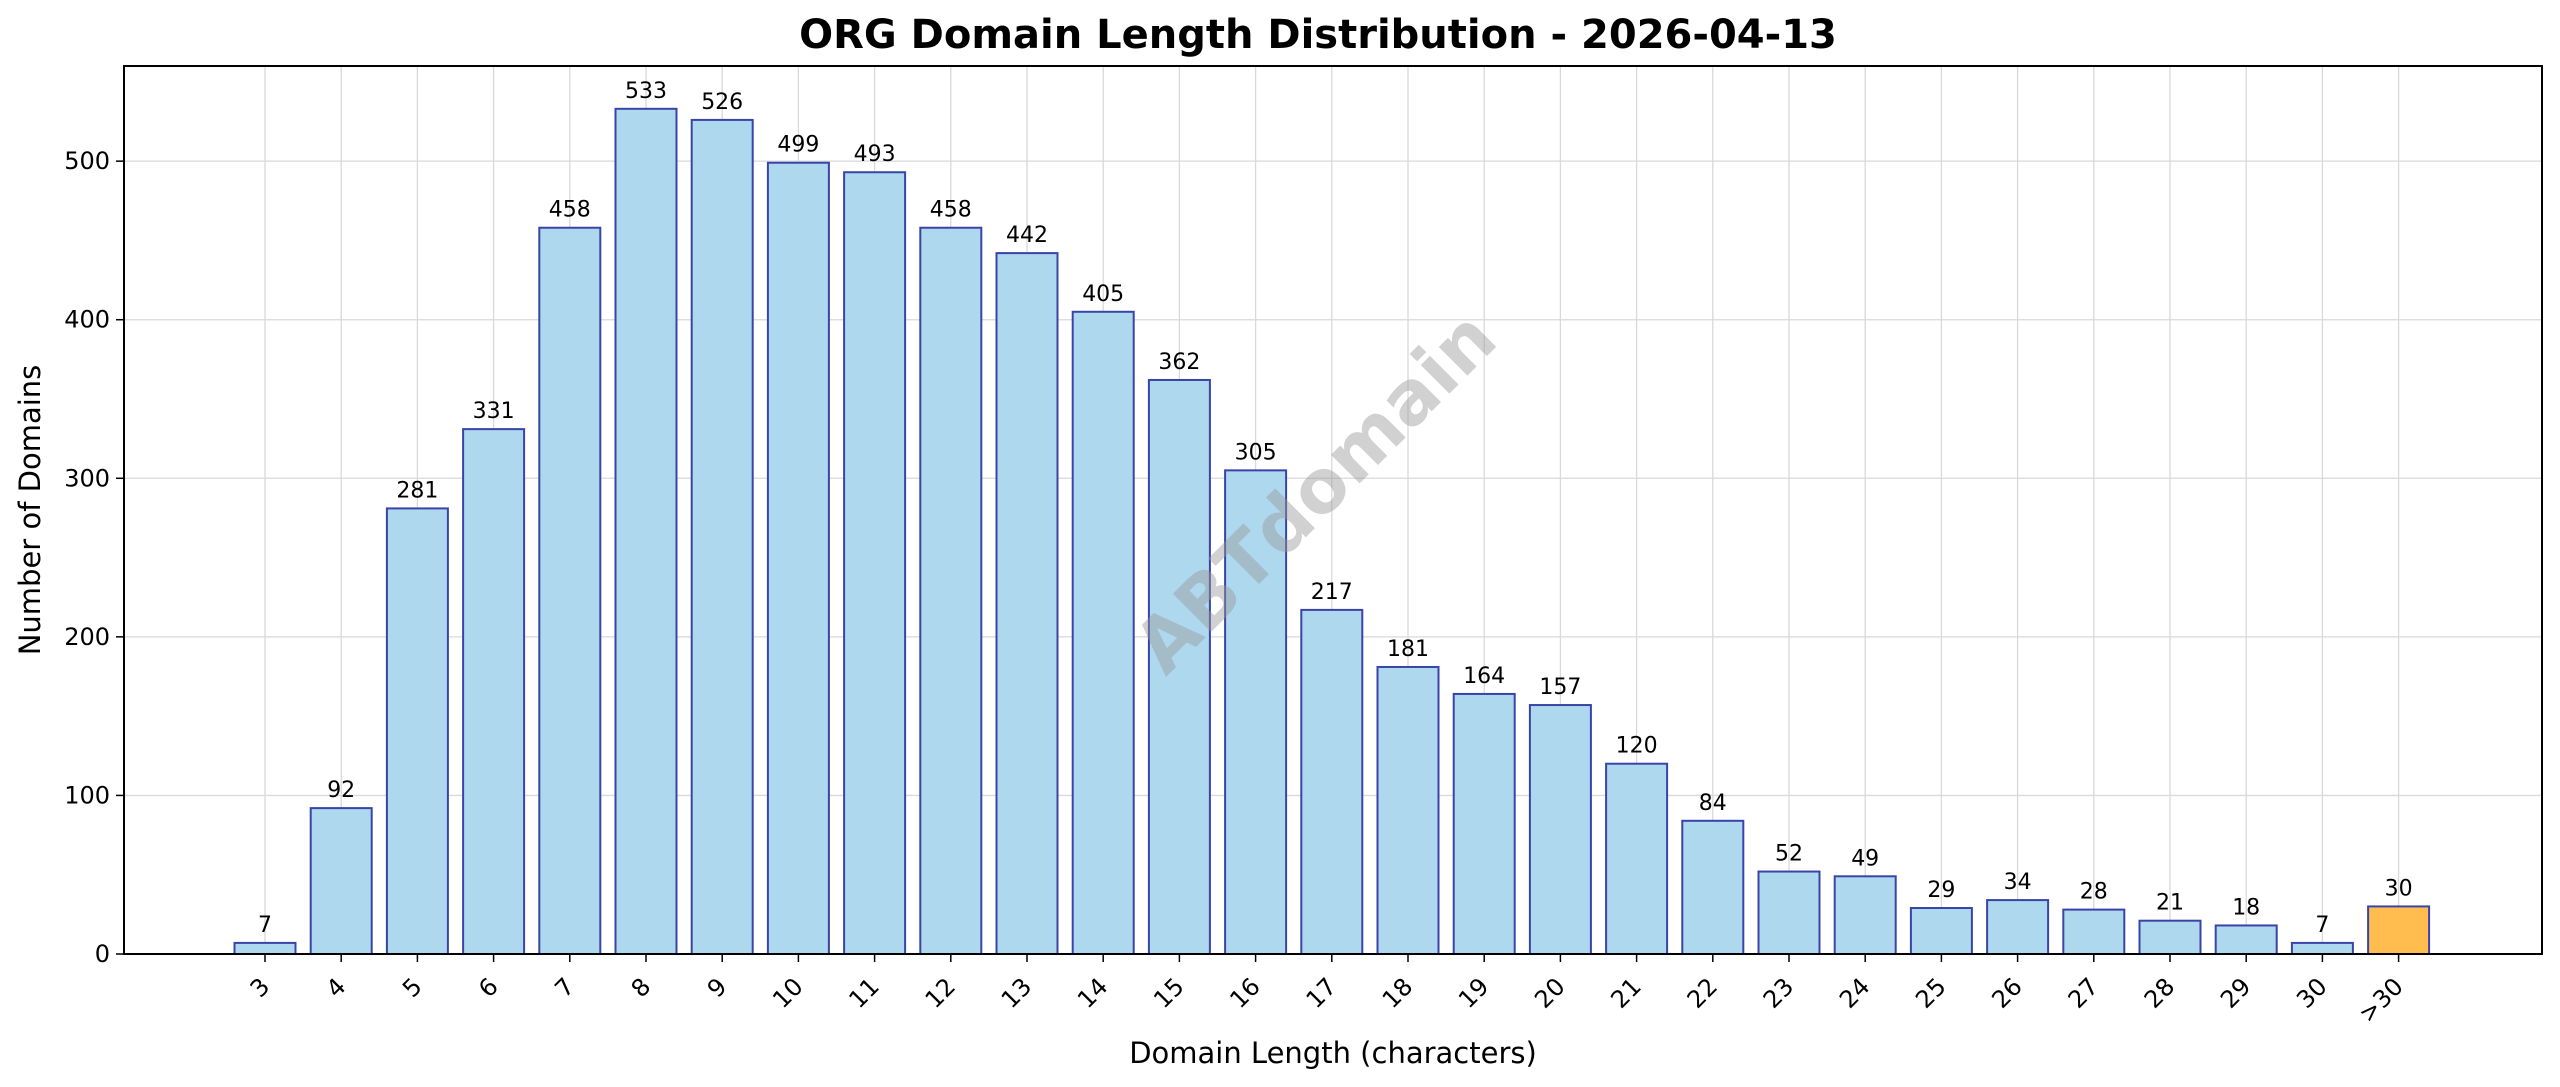 This screenshot has height=1087, width=2560. What do you see at coordinates (875, 154) in the screenshot?
I see `data-label: 493` at bounding box center [875, 154].